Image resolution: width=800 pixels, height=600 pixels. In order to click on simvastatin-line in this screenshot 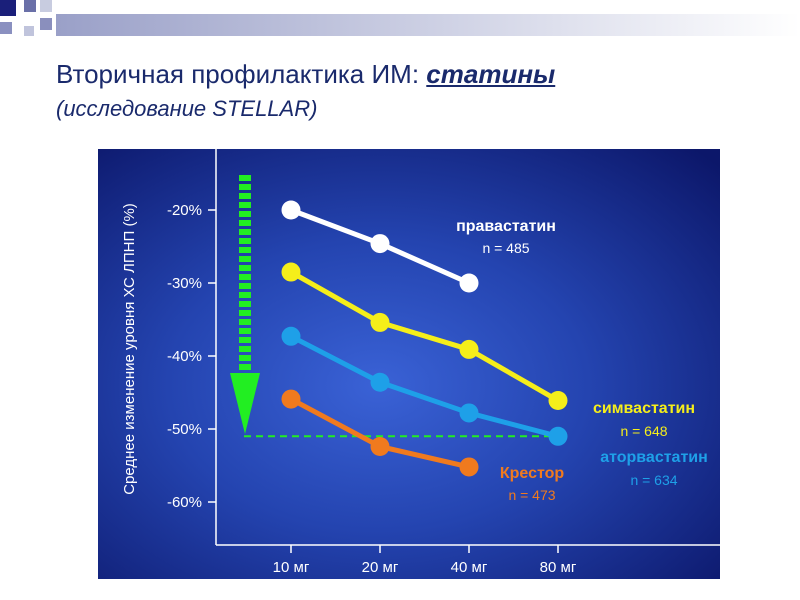, I will do `click(424, 336)`.